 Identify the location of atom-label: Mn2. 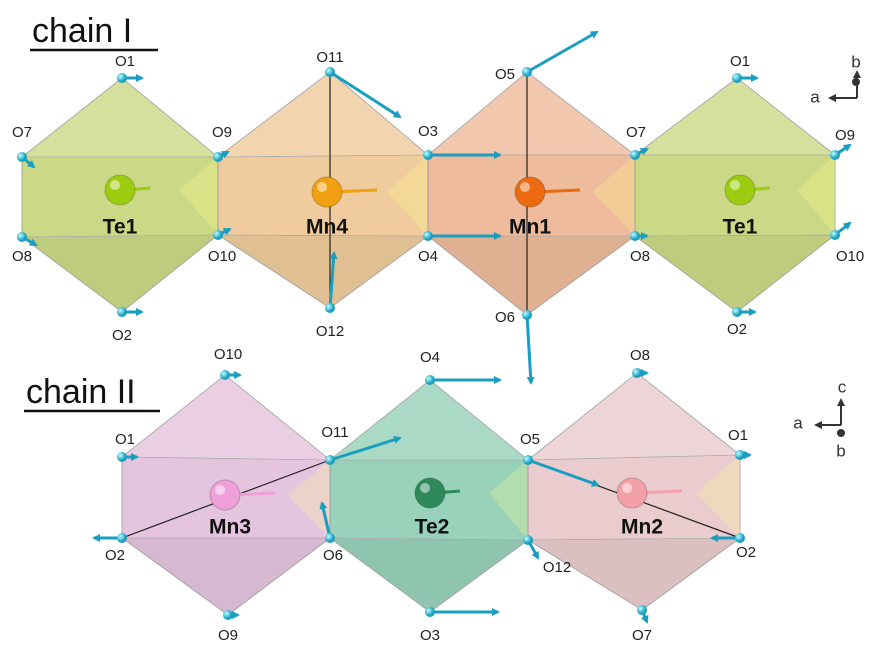
(642, 527).